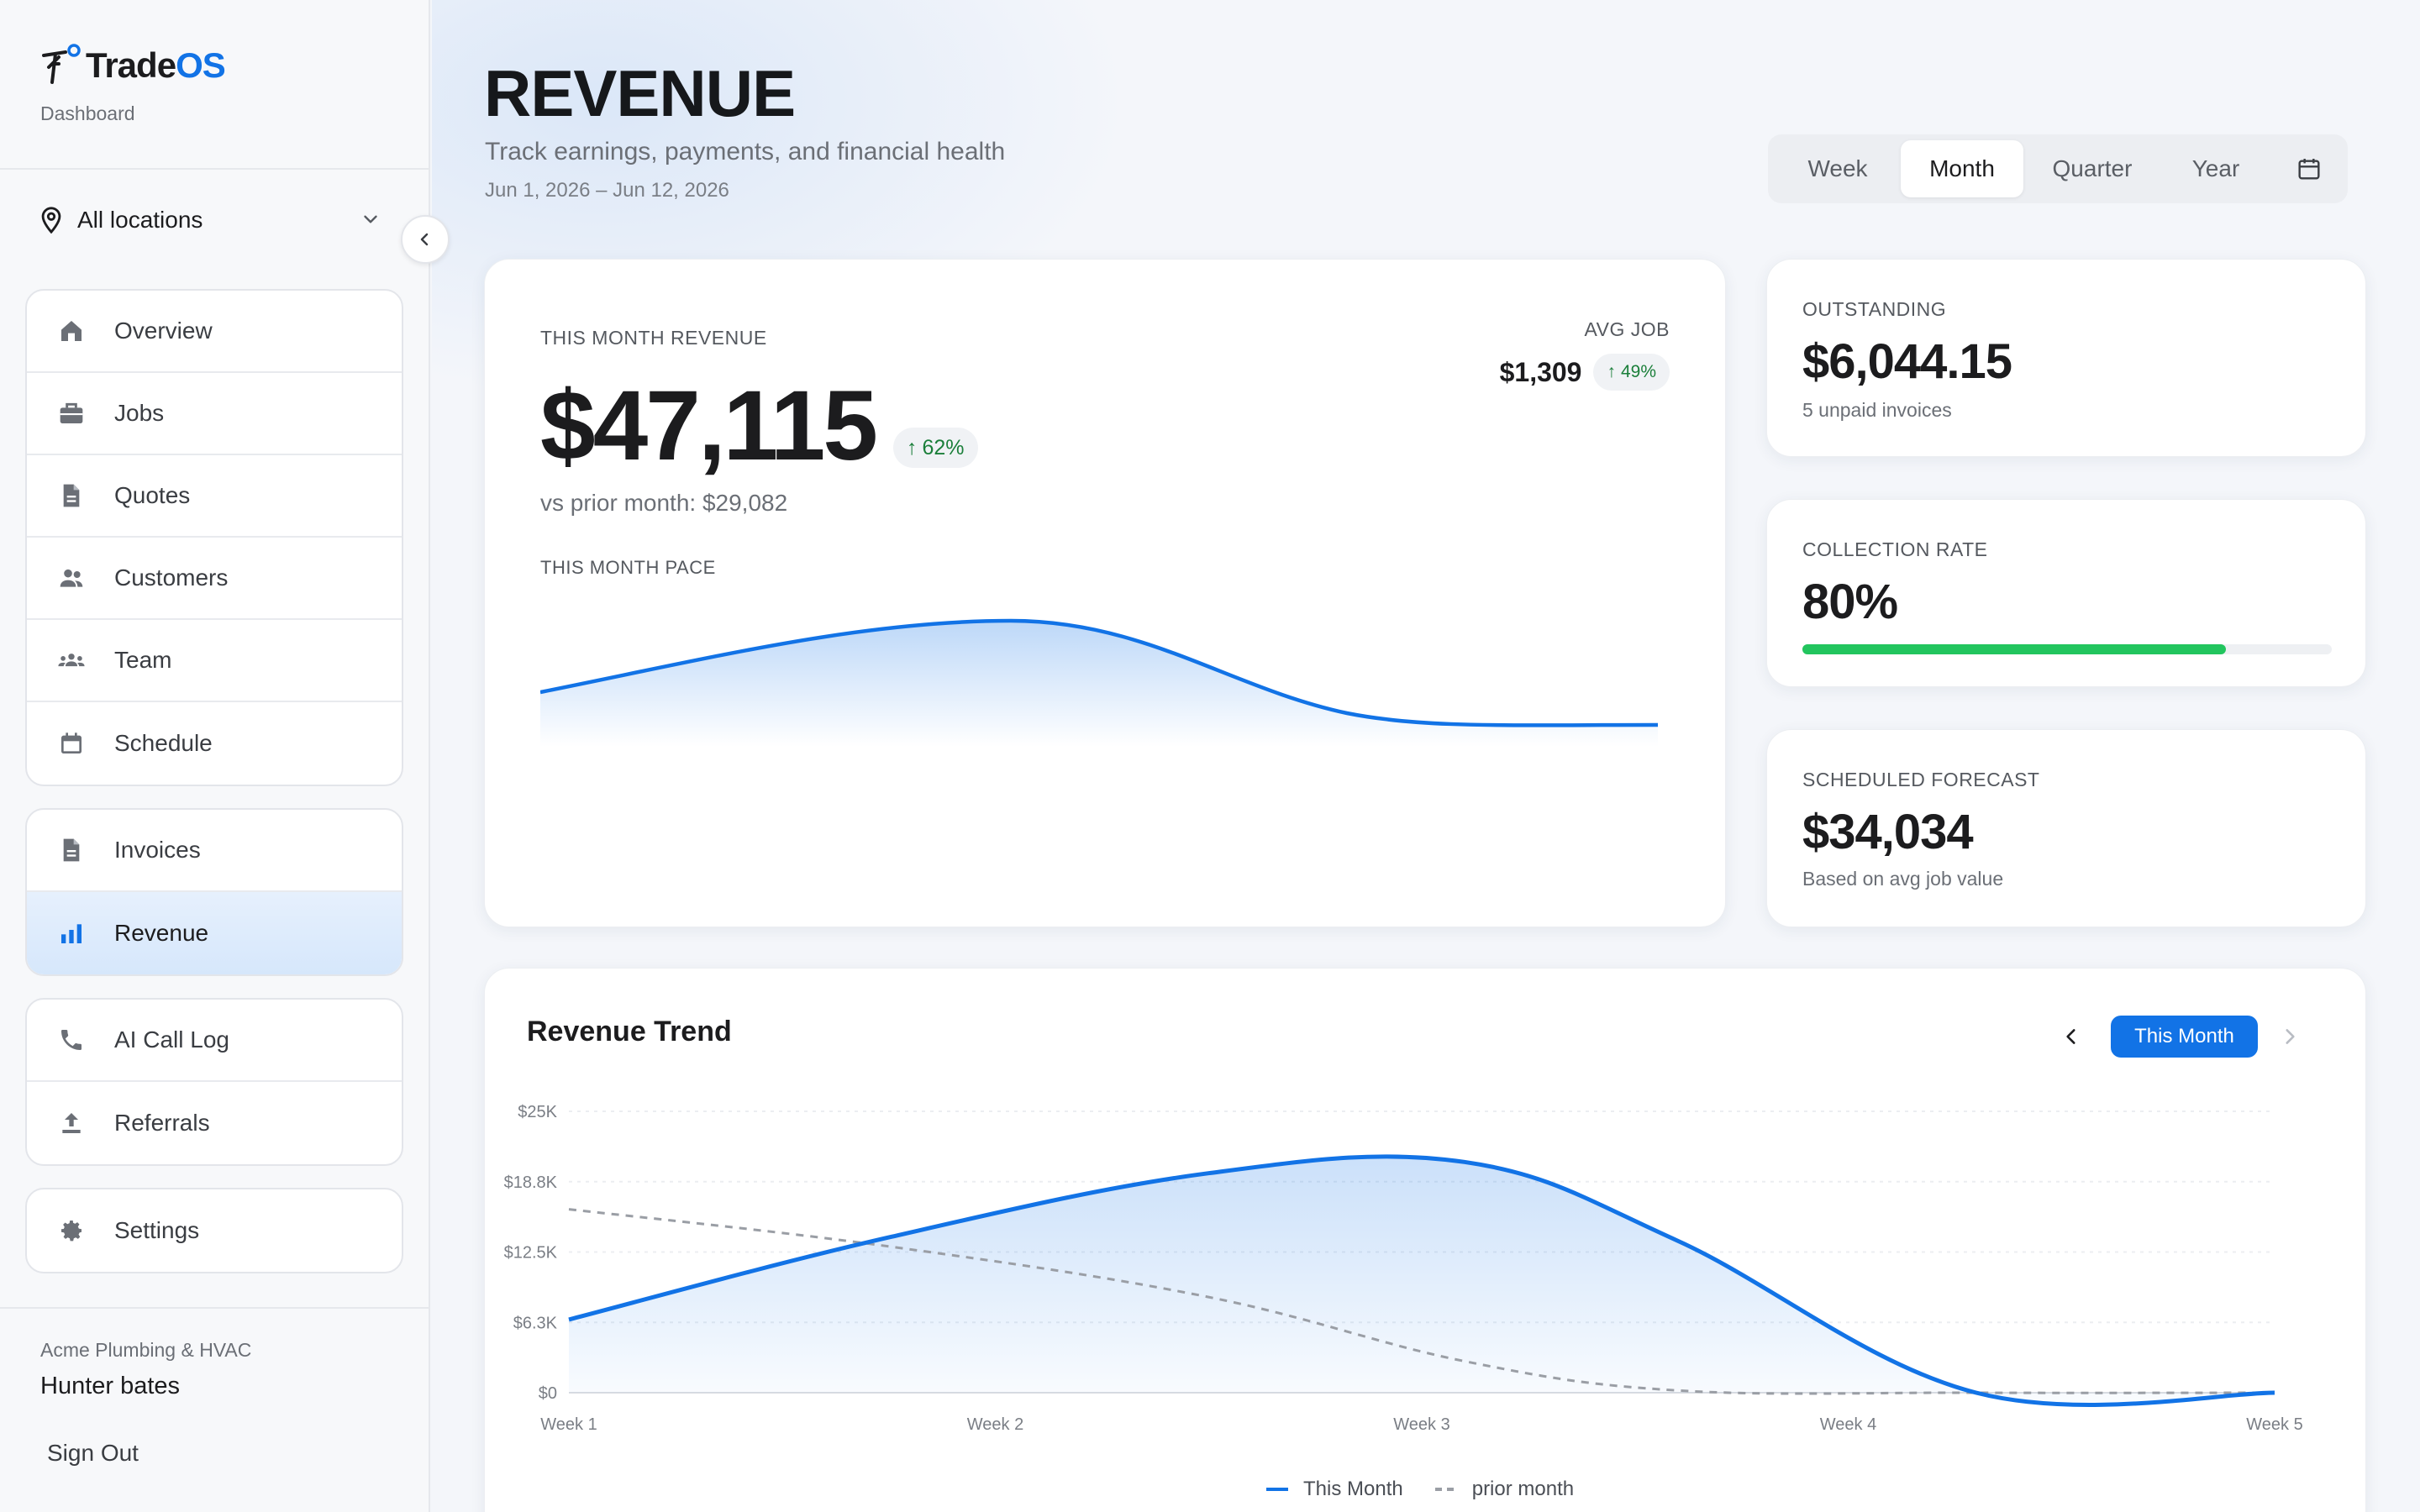  I want to click on period-year-button: Year, so click(2215, 168).